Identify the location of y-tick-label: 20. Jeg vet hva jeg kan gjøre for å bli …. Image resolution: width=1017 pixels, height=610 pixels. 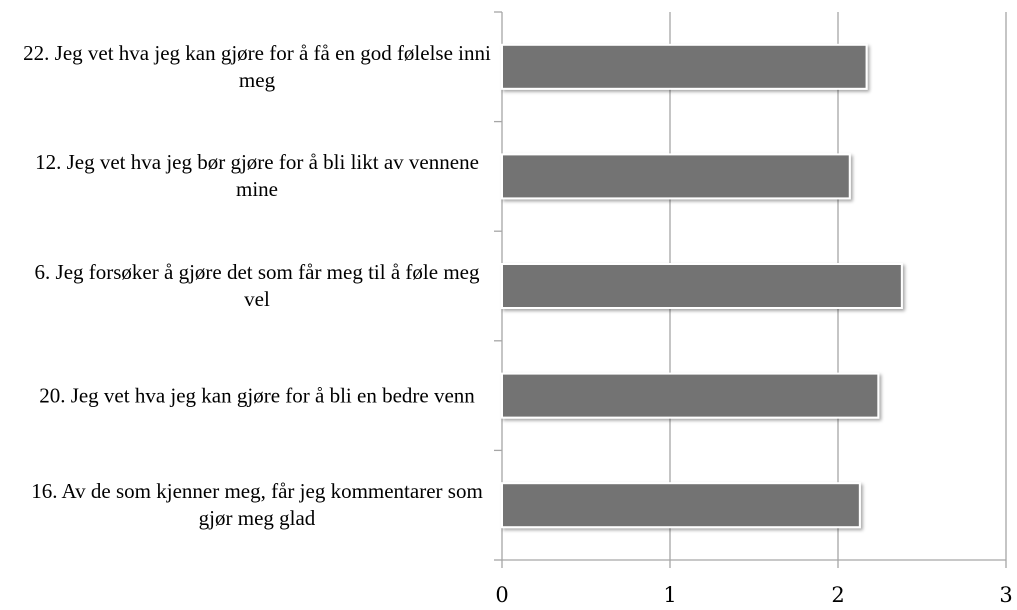
(257, 395).